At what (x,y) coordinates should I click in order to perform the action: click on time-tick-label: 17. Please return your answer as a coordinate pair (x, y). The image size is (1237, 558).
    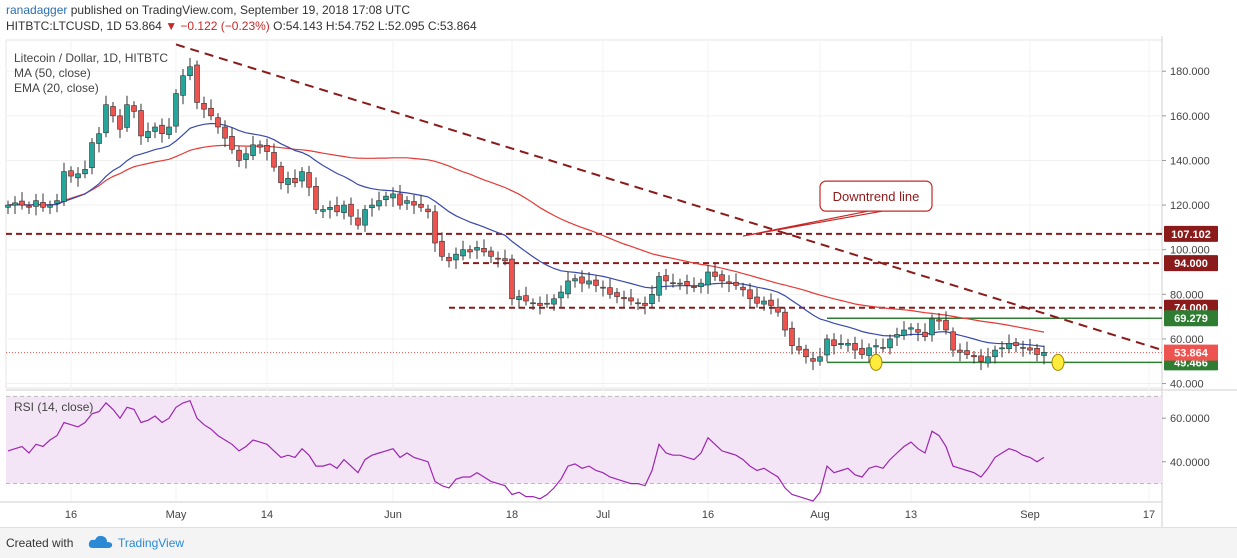
    Looking at the image, I should click on (1149, 515).